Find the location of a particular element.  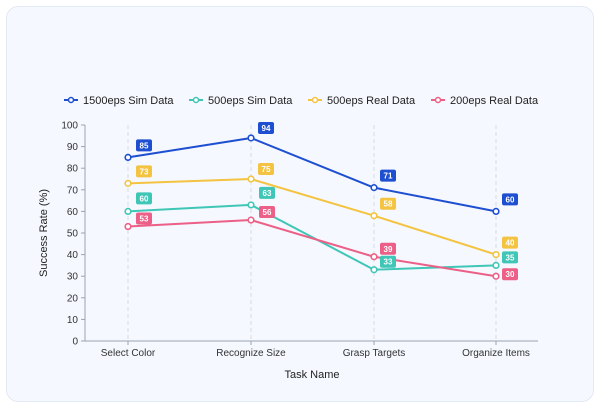

legend-item: 1500eps Sim Data is located at coordinates (119, 101).